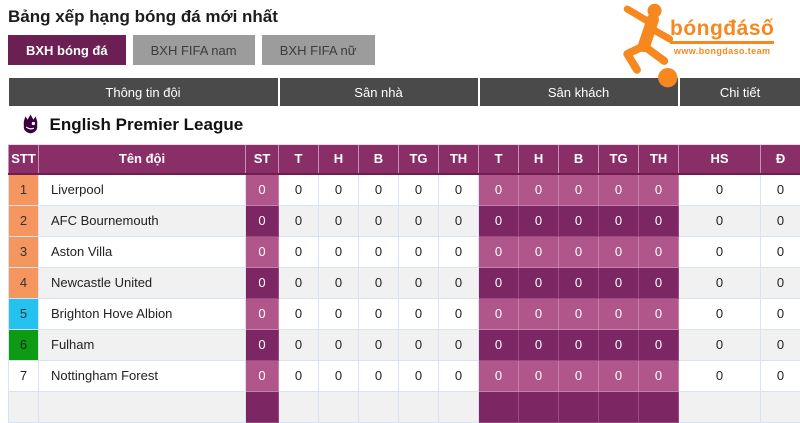 The image size is (800, 423). I want to click on column-header-tên-đội-1: Tên đội, so click(142, 159).